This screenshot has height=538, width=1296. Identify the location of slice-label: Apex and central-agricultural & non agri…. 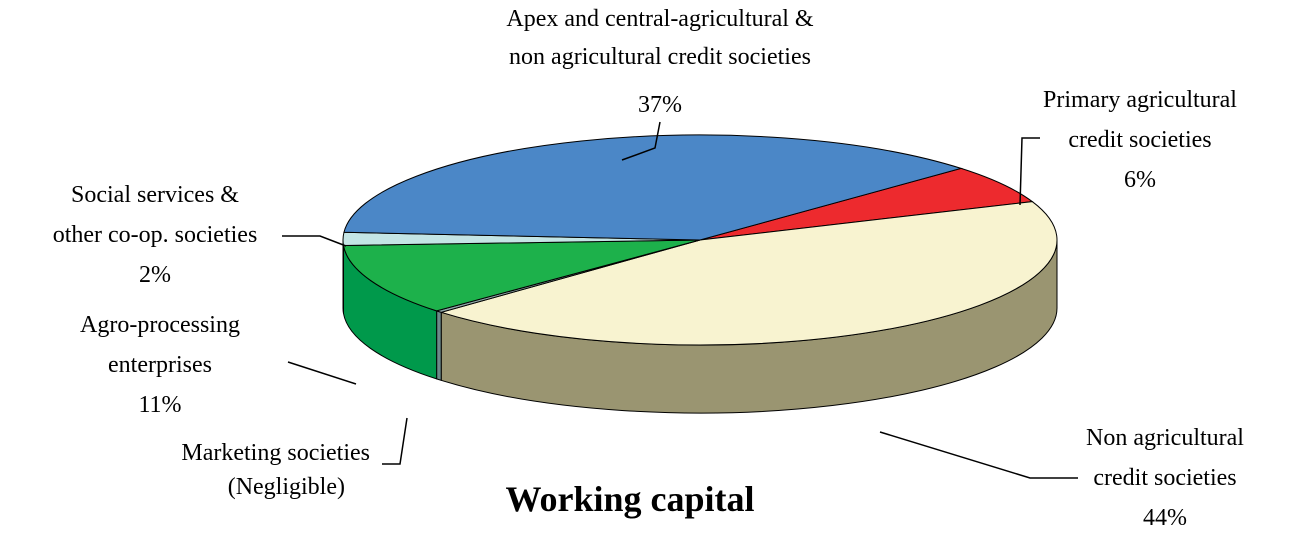
(660, 62).